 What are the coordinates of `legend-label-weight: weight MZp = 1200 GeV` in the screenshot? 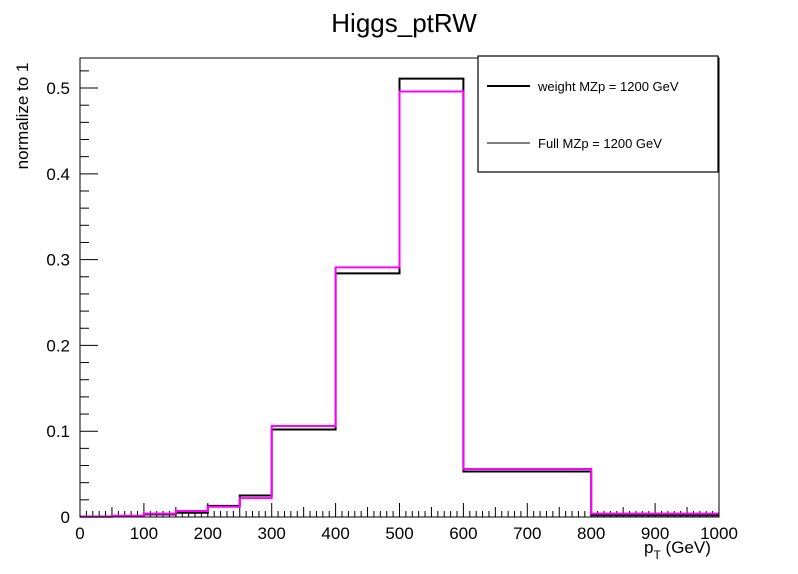 It's located at (608, 86).